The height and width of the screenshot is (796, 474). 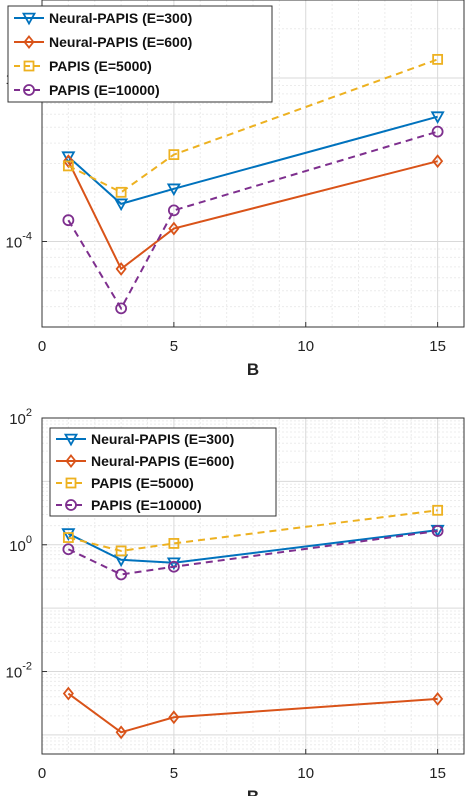 What do you see at coordinates (20, 544) in the screenshot?
I see `y-tick-label: 10⁰` at bounding box center [20, 544].